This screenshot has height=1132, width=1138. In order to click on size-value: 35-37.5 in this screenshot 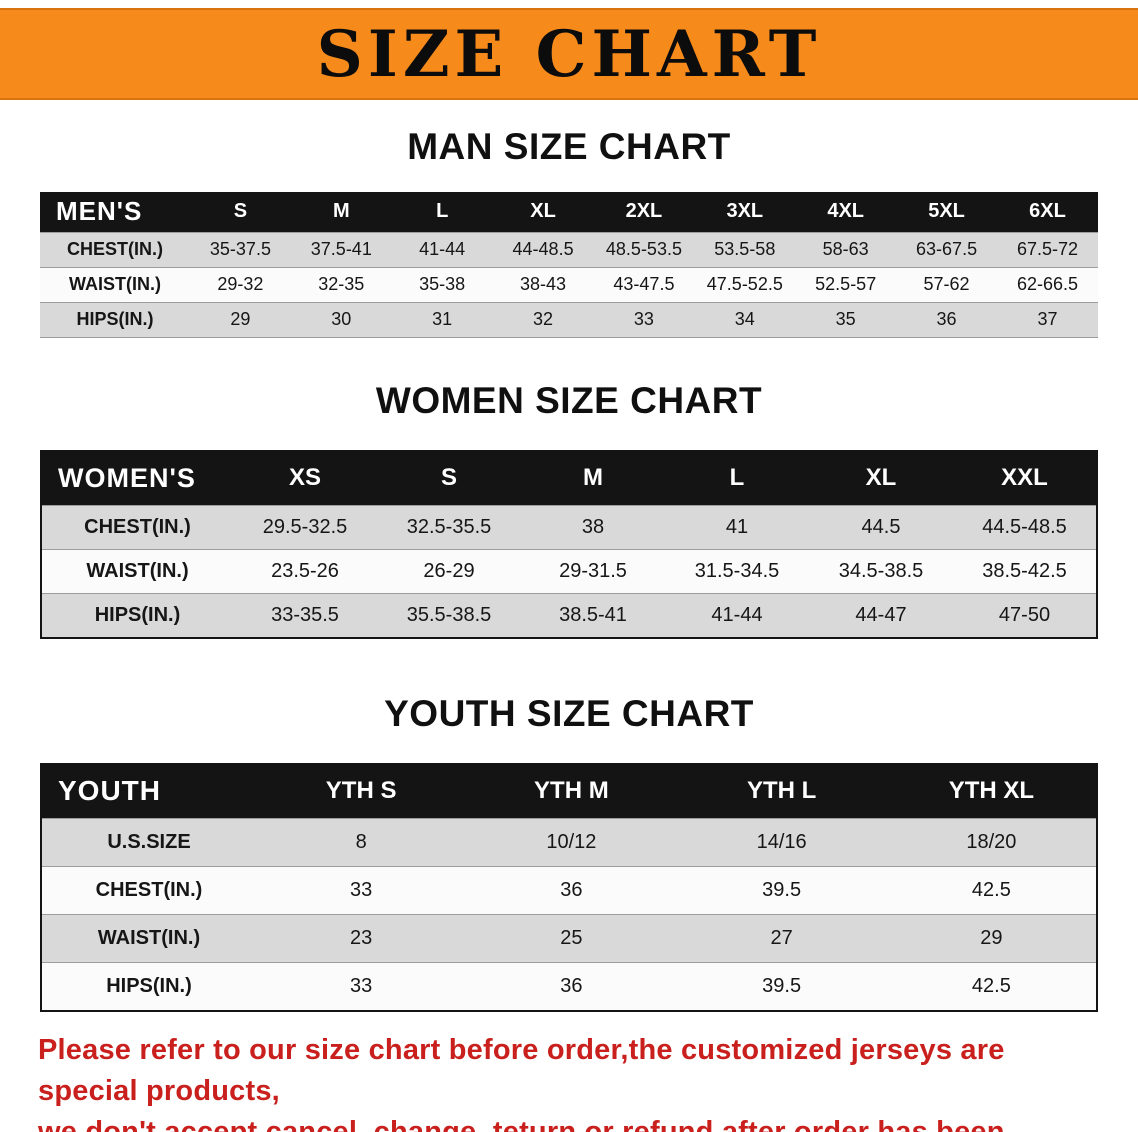, I will do `click(240, 249)`.